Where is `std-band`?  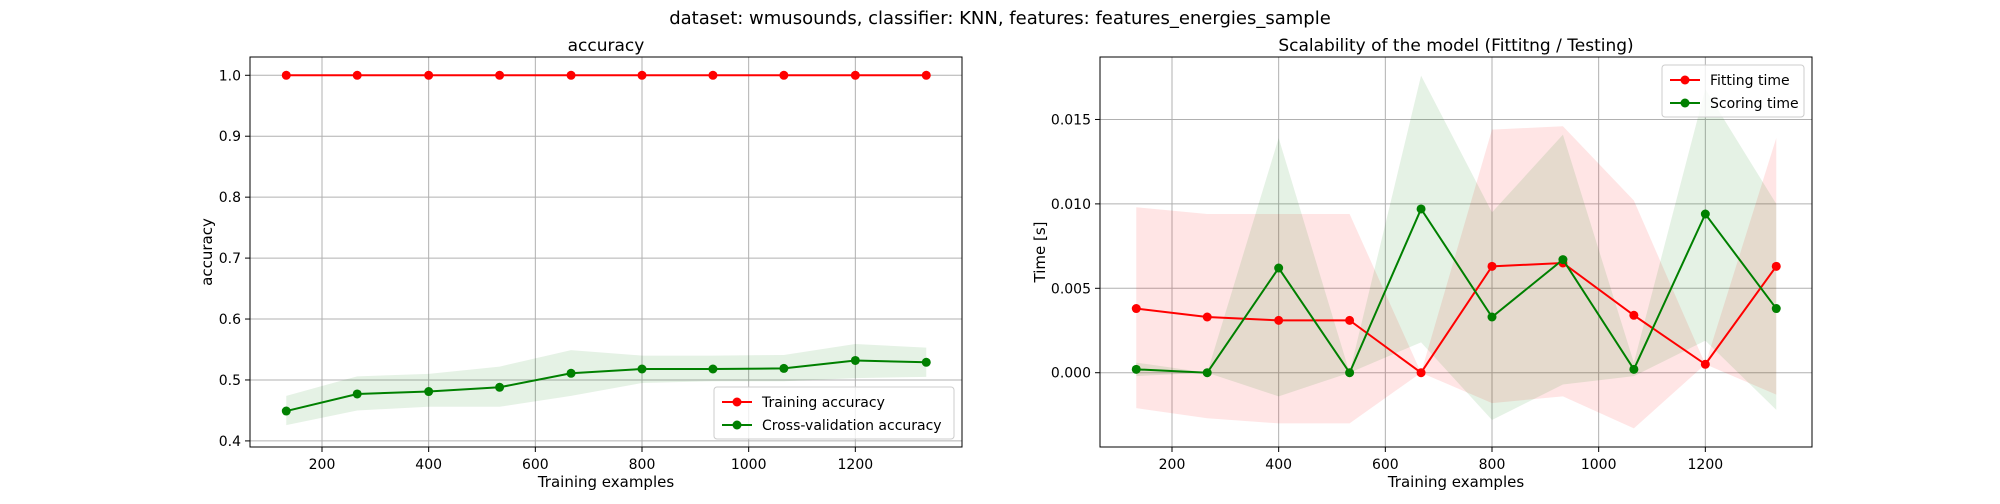
std-band is located at coordinates (606, 385).